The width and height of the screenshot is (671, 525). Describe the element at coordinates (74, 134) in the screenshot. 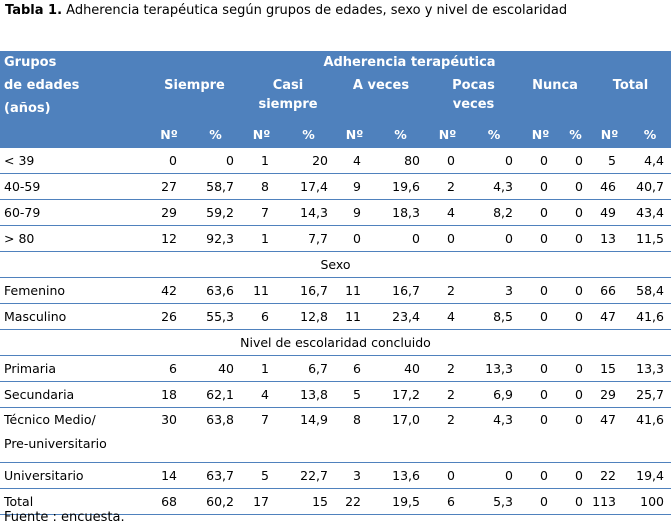

I see `subheader-spacer` at that location.